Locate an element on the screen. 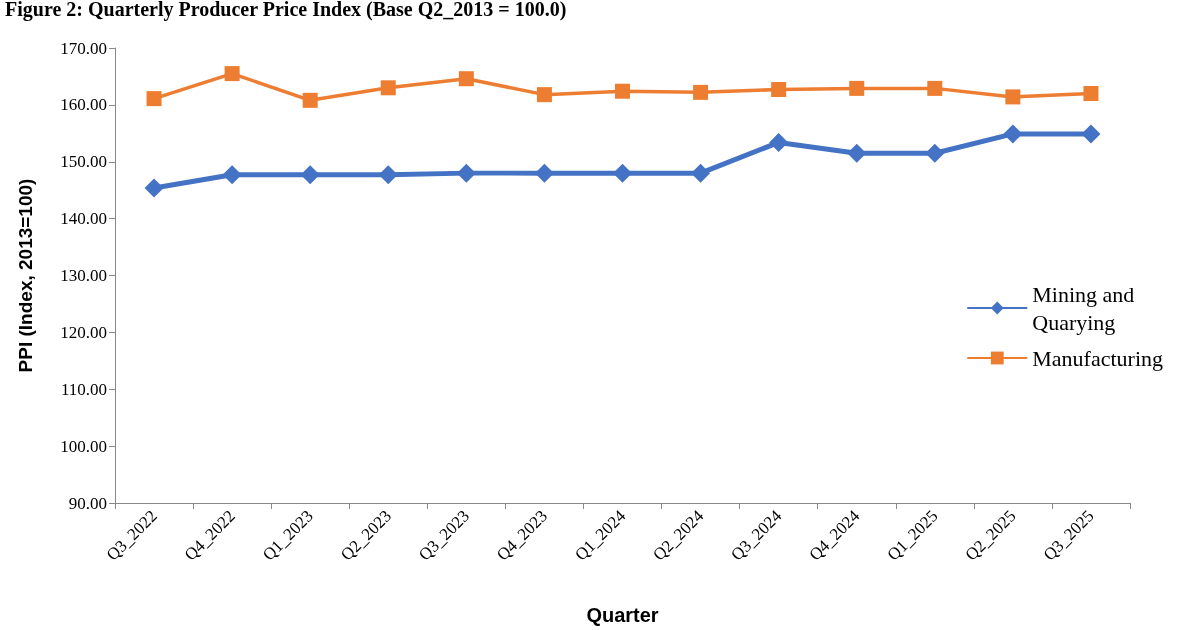  y-tick-label: 140.00 is located at coordinates (83, 219).